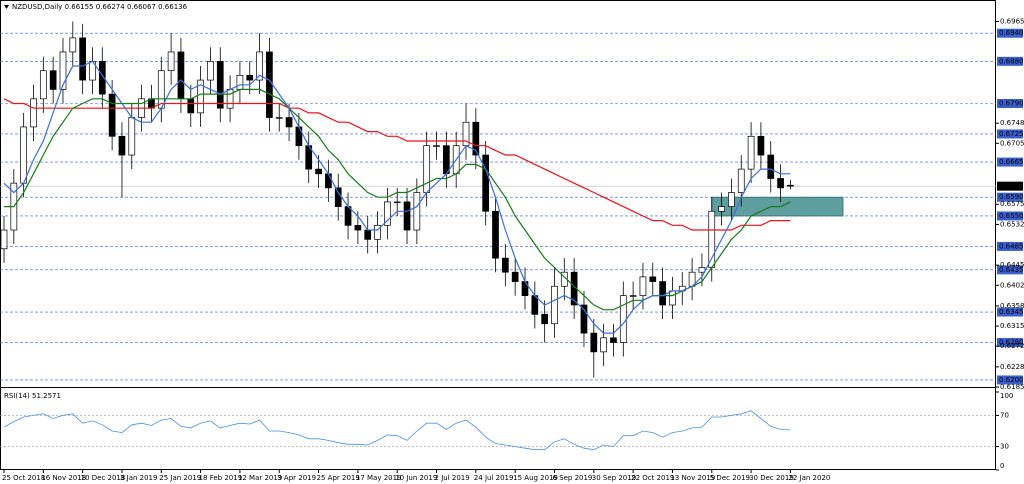  What do you see at coordinates (614, 478) in the screenshot?
I see `x-tick-label: 30 Sep 2019` at bounding box center [614, 478].